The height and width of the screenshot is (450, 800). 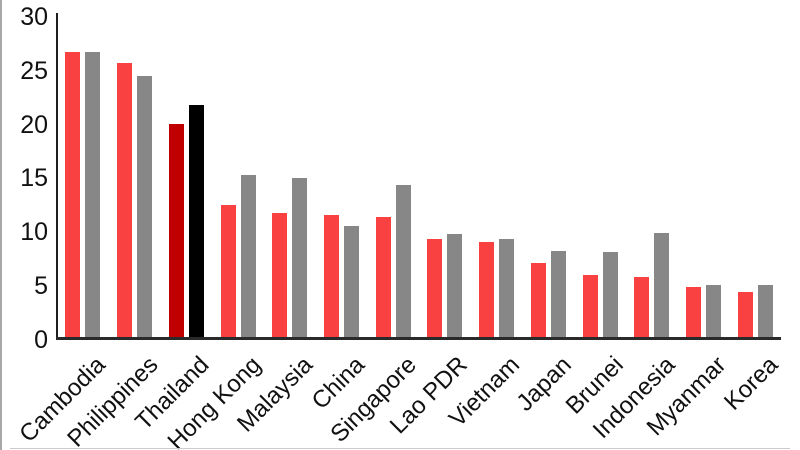 What do you see at coordinates (418, 338) in the screenshot?
I see `x-axis-line` at bounding box center [418, 338].